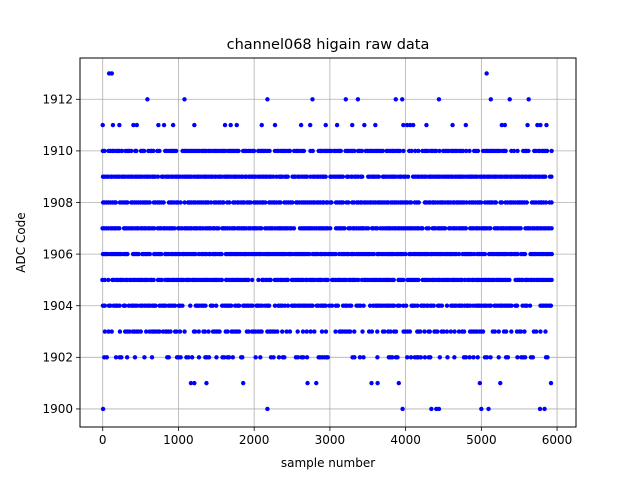  What do you see at coordinates (330, 440) in the screenshot?
I see `x-tick-label: 3000` at bounding box center [330, 440].